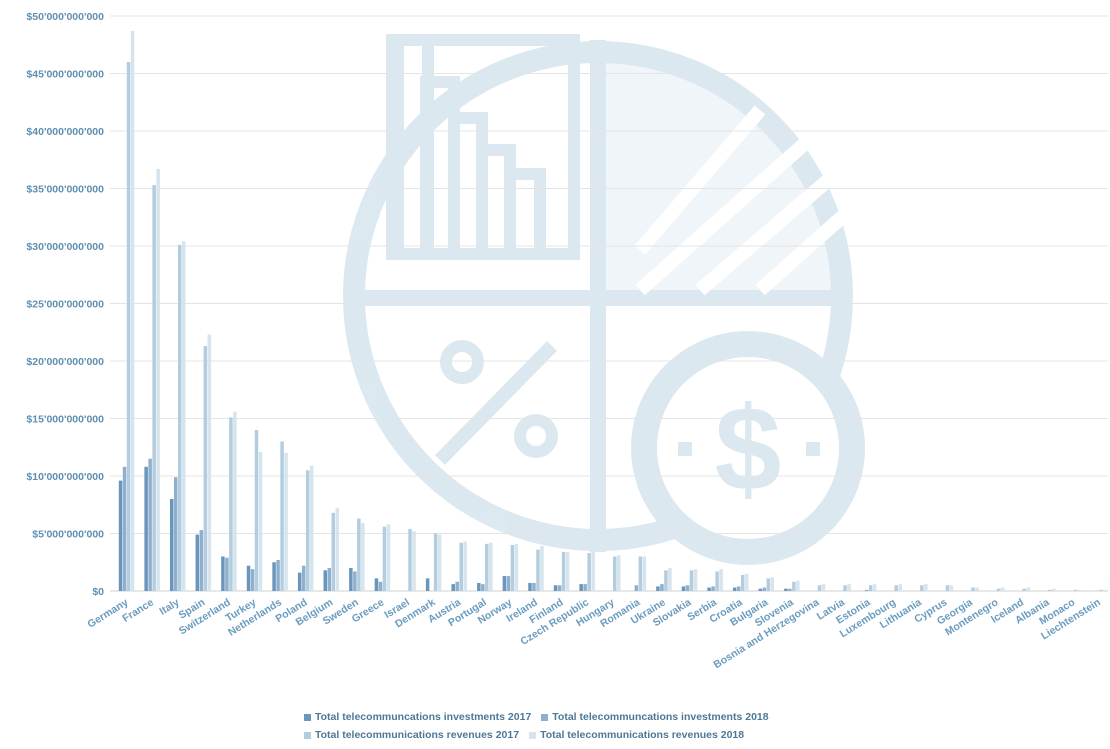 This screenshot has width=1110, height=749. Describe the element at coordinates (65, 420) in the screenshot. I see `y-tick-label: $15'000'000'000` at that location.